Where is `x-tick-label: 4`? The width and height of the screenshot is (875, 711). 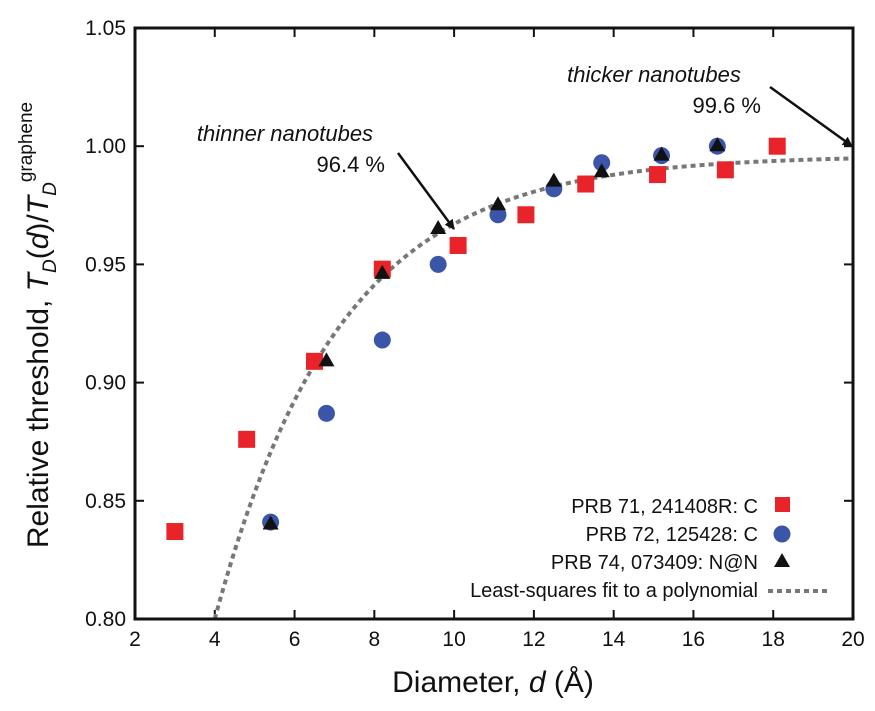
x-tick-label: 4 is located at coordinates (215, 639).